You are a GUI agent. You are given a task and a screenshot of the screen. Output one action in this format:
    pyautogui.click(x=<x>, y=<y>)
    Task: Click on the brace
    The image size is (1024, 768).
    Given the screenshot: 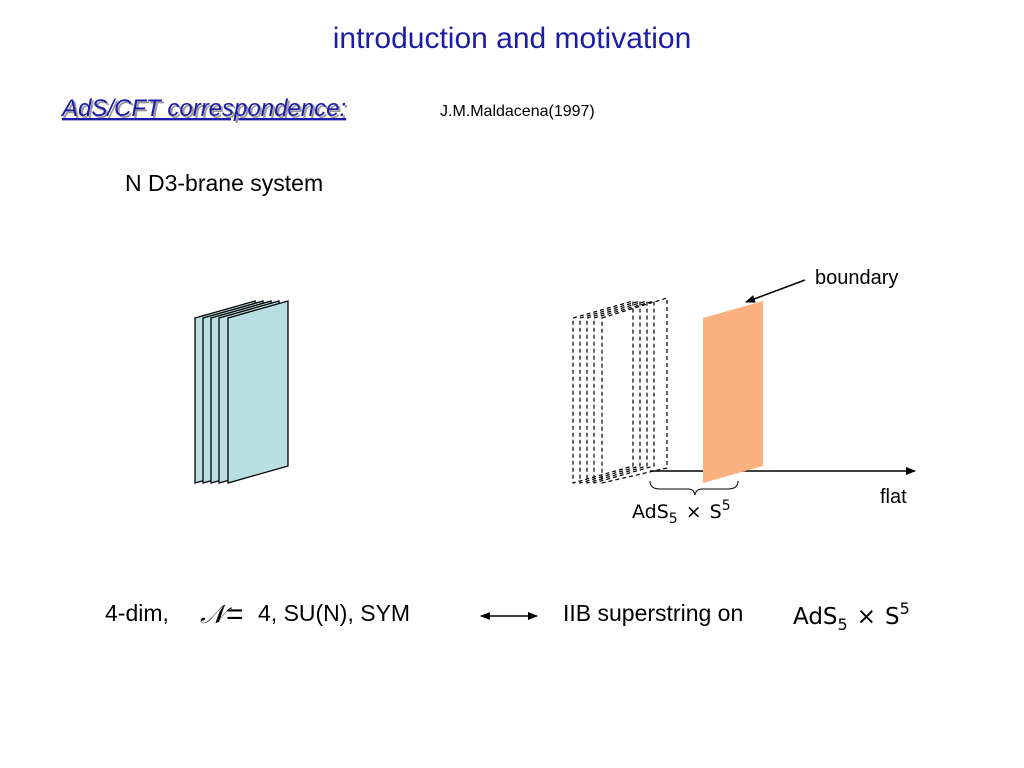 What is the action you would take?
    pyautogui.click(x=694, y=488)
    